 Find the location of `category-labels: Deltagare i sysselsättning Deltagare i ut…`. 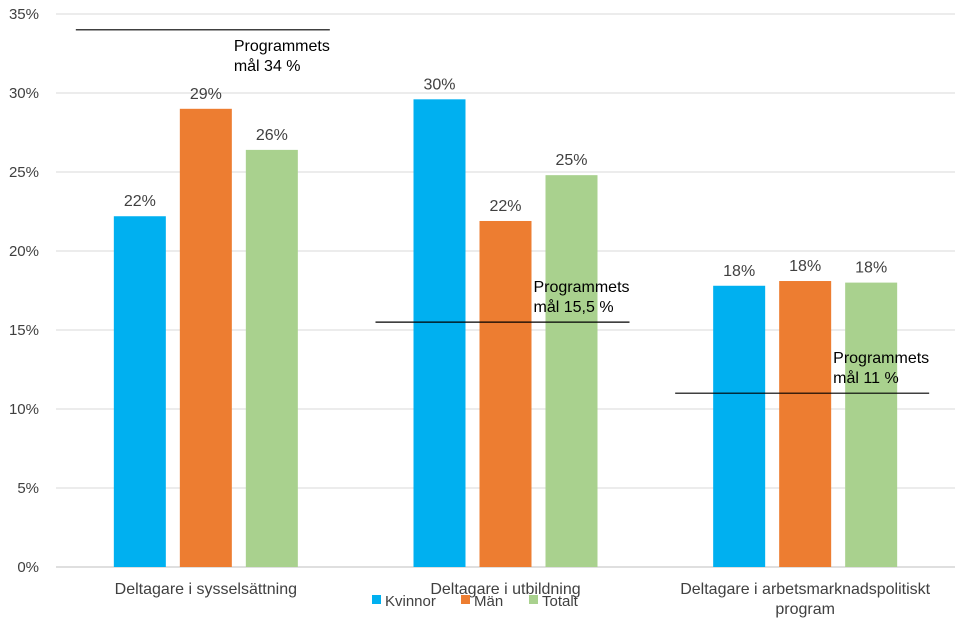

category-labels: Deltagare i sysselsättning Deltagare i ut… is located at coordinates (523, 599).